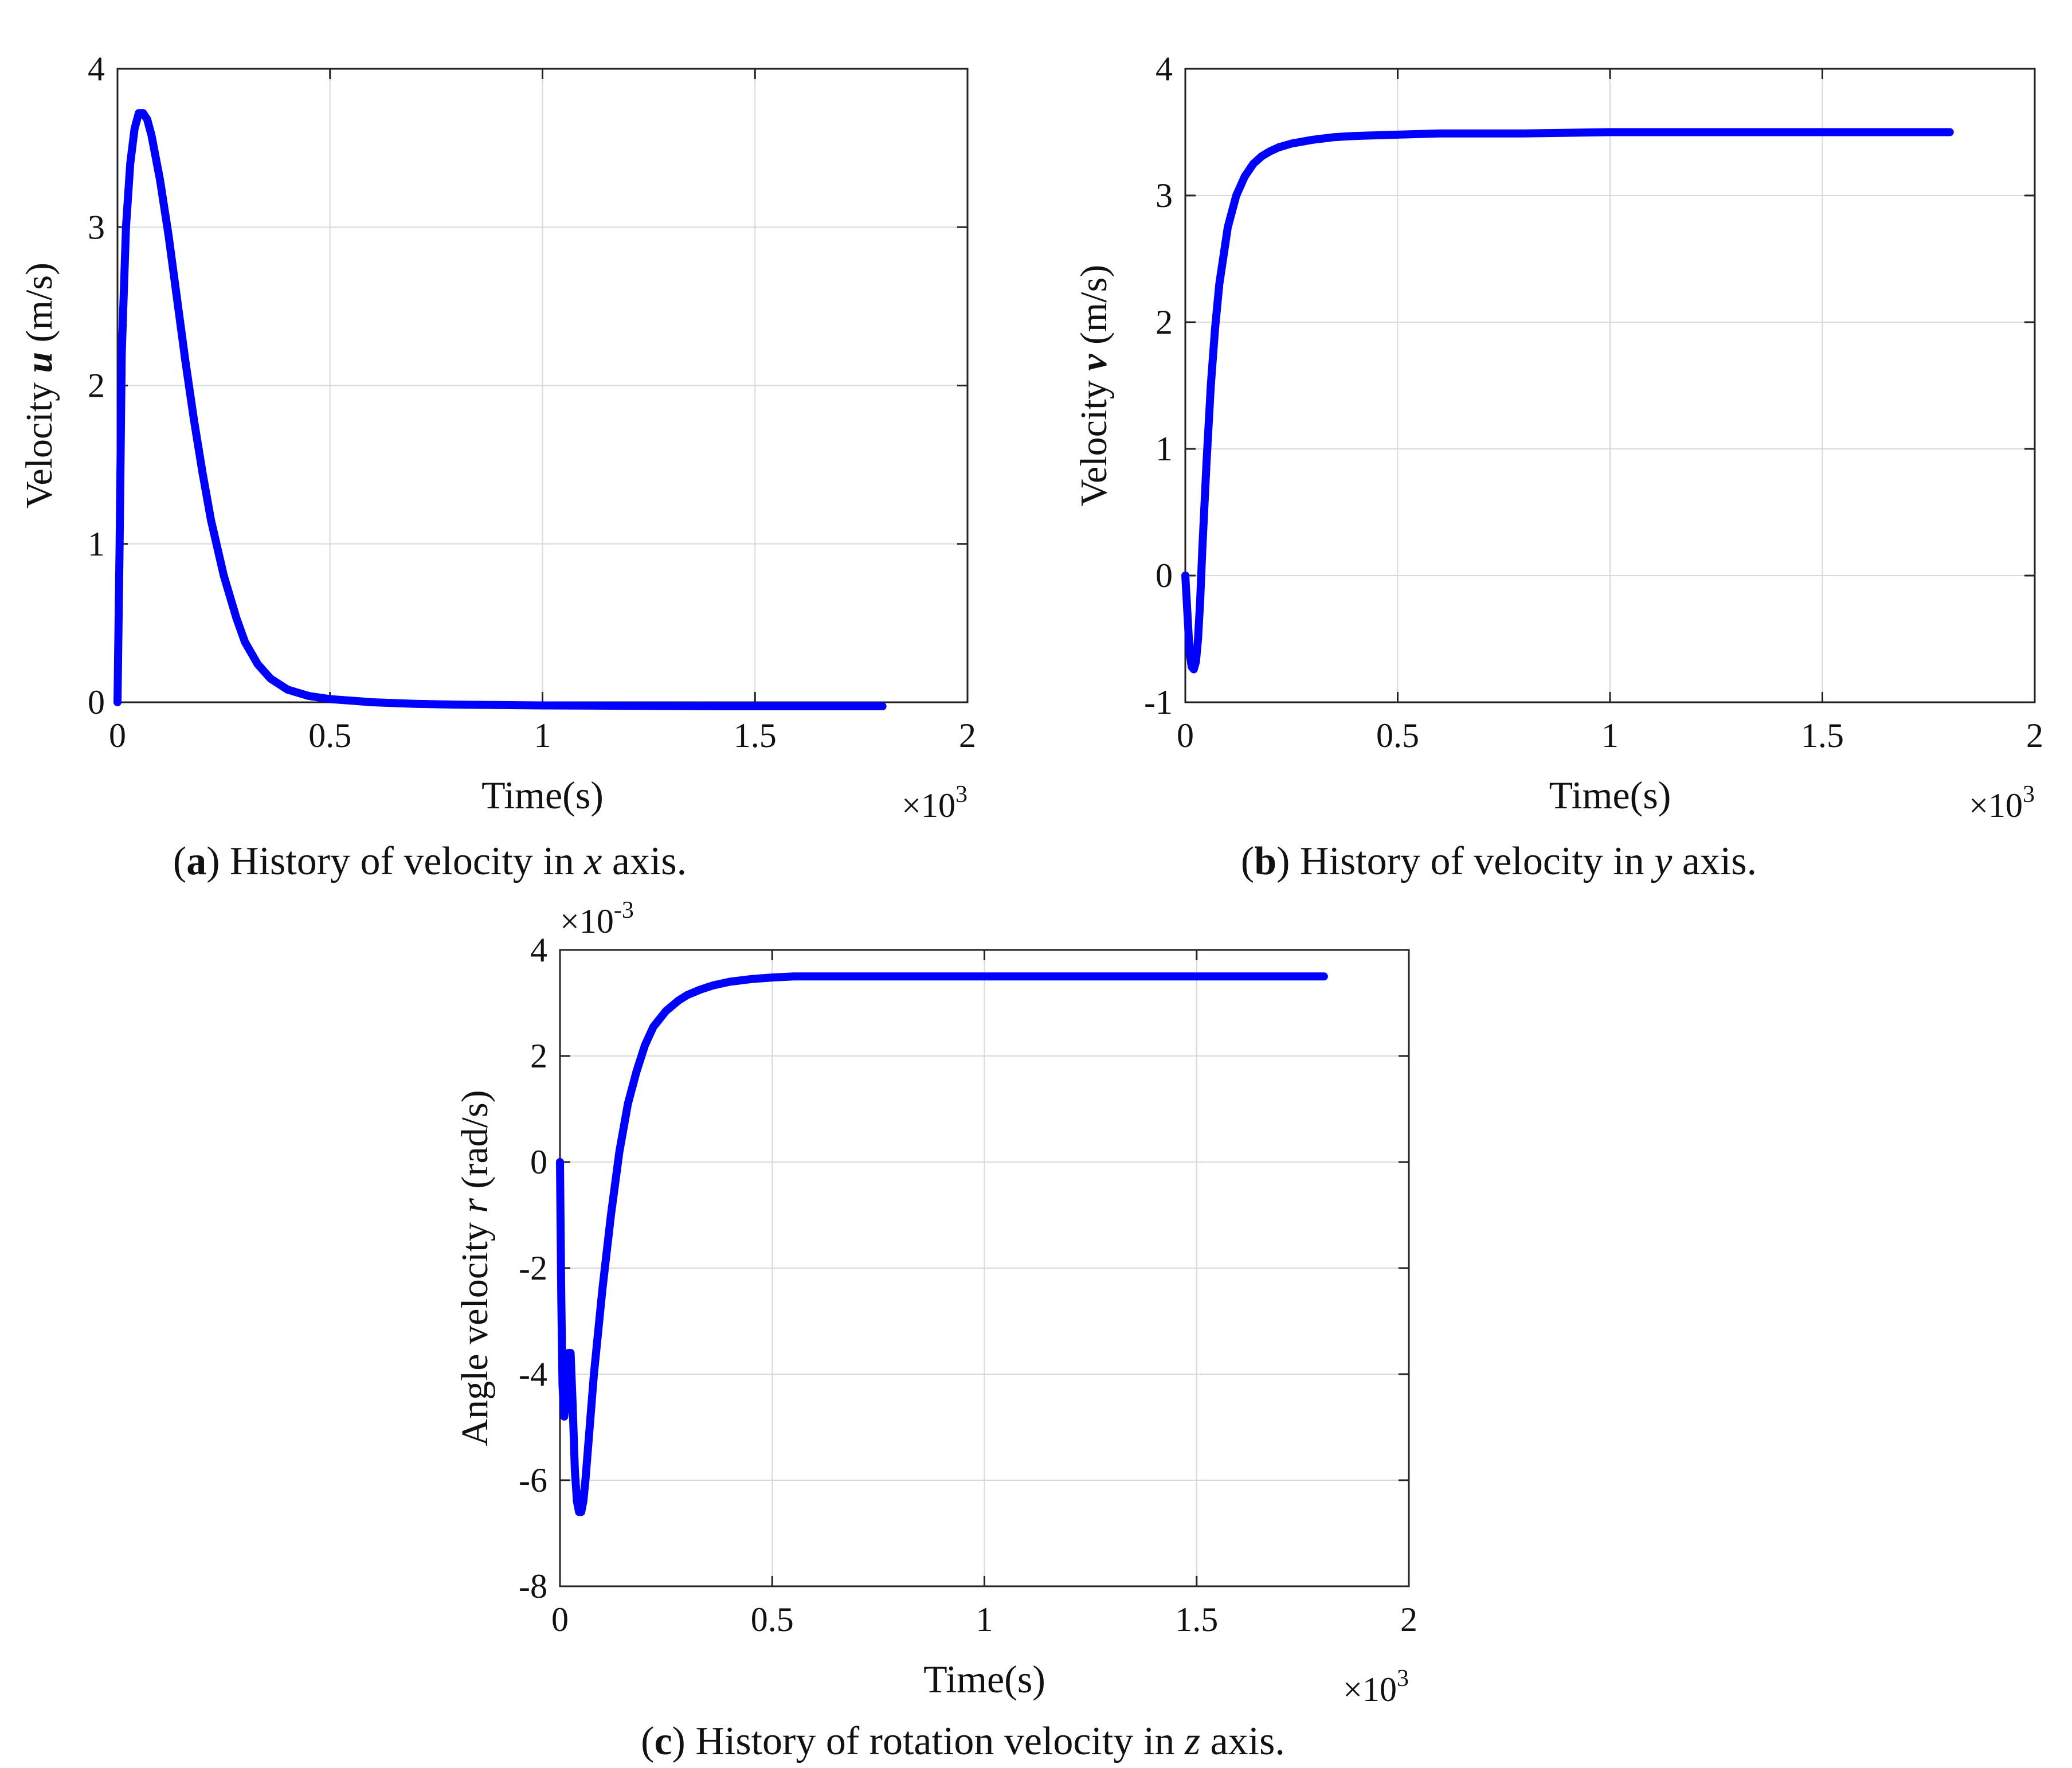 The image size is (2072, 1768). What do you see at coordinates (533, 1374) in the screenshot?
I see `y-tick-label: -4` at bounding box center [533, 1374].